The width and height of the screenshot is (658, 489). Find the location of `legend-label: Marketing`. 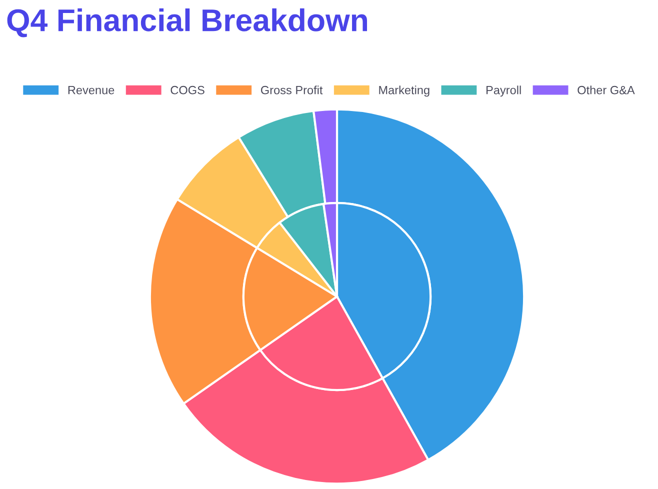

legend-label: Marketing is located at coordinates (404, 91).